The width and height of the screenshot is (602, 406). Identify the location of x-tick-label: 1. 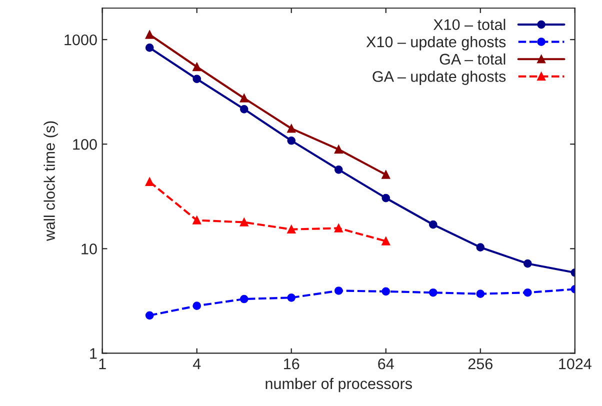
(102, 364).